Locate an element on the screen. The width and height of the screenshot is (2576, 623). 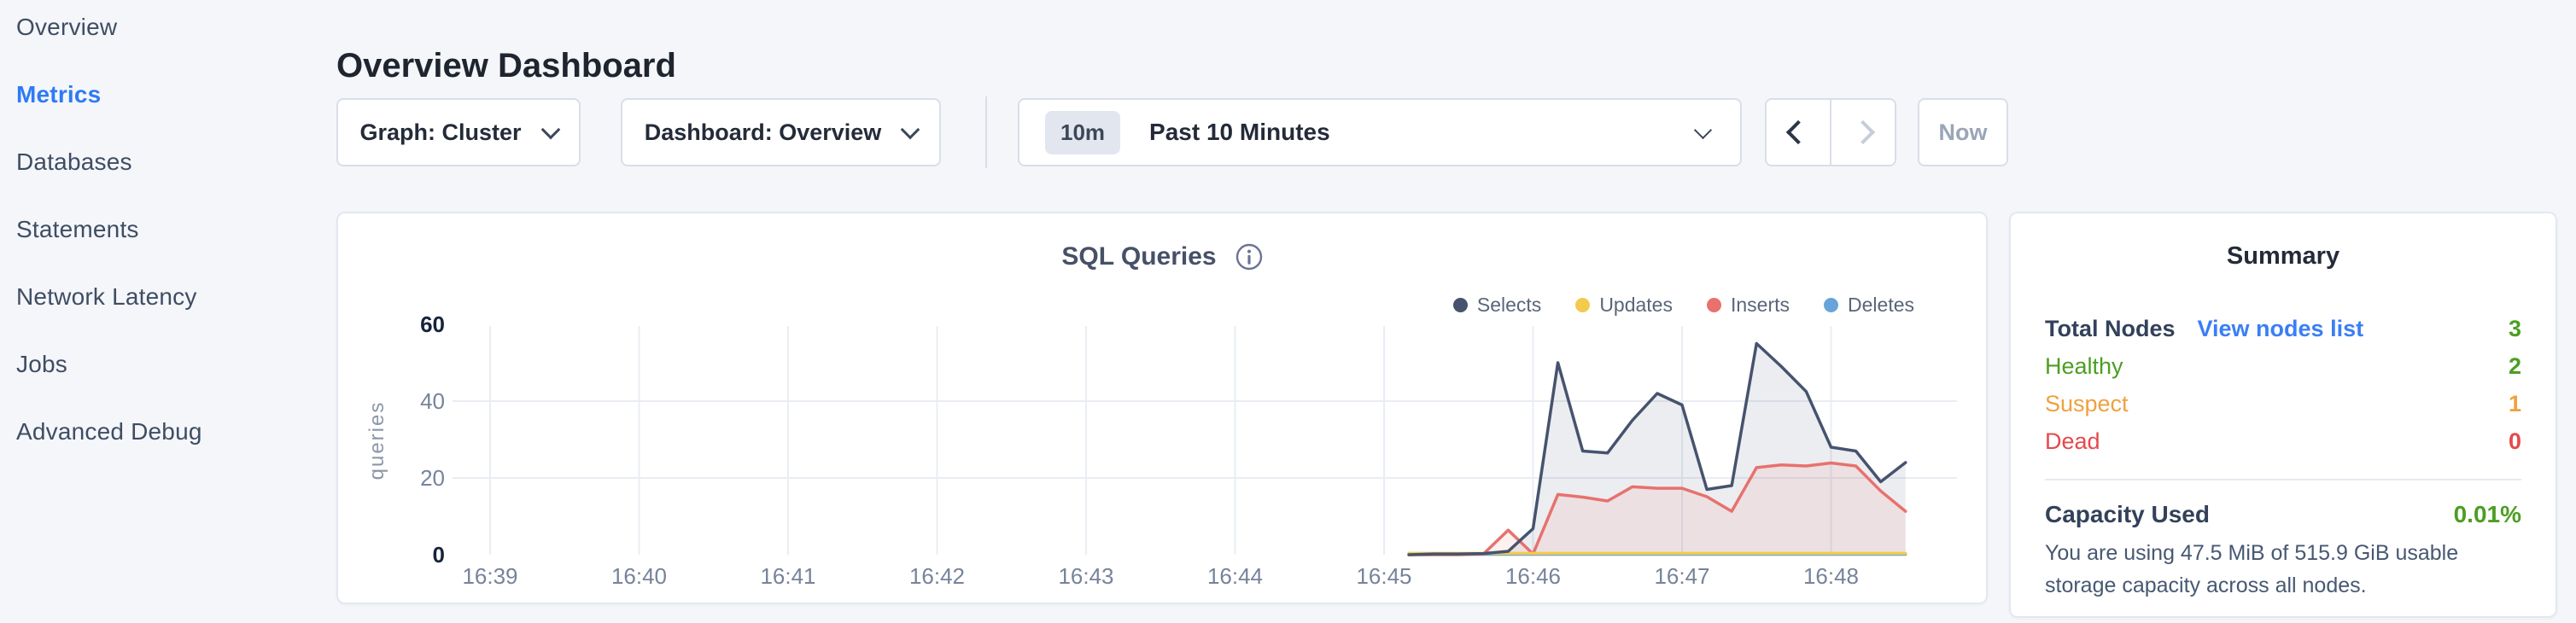
time-window-label: Past 10 Minutes is located at coordinates (1239, 132).